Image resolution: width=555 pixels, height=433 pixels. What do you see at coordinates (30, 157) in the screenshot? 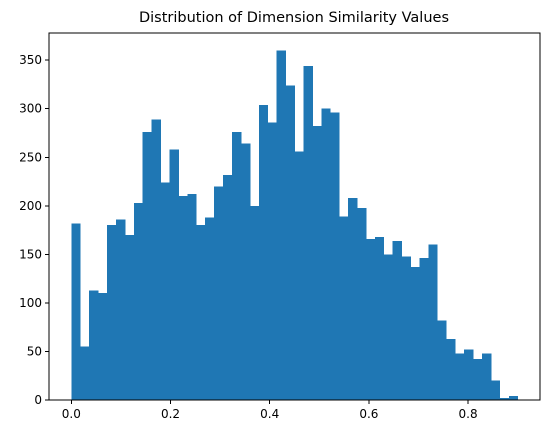
I see `y-tick-label: 250` at bounding box center [30, 157].